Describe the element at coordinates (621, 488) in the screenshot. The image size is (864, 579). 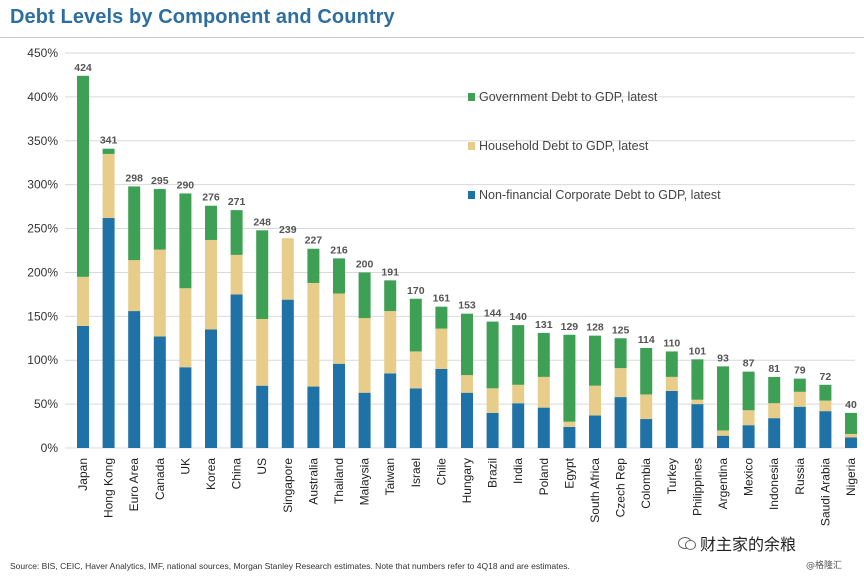
I see `x-tick-label: Czech Rep` at that location.